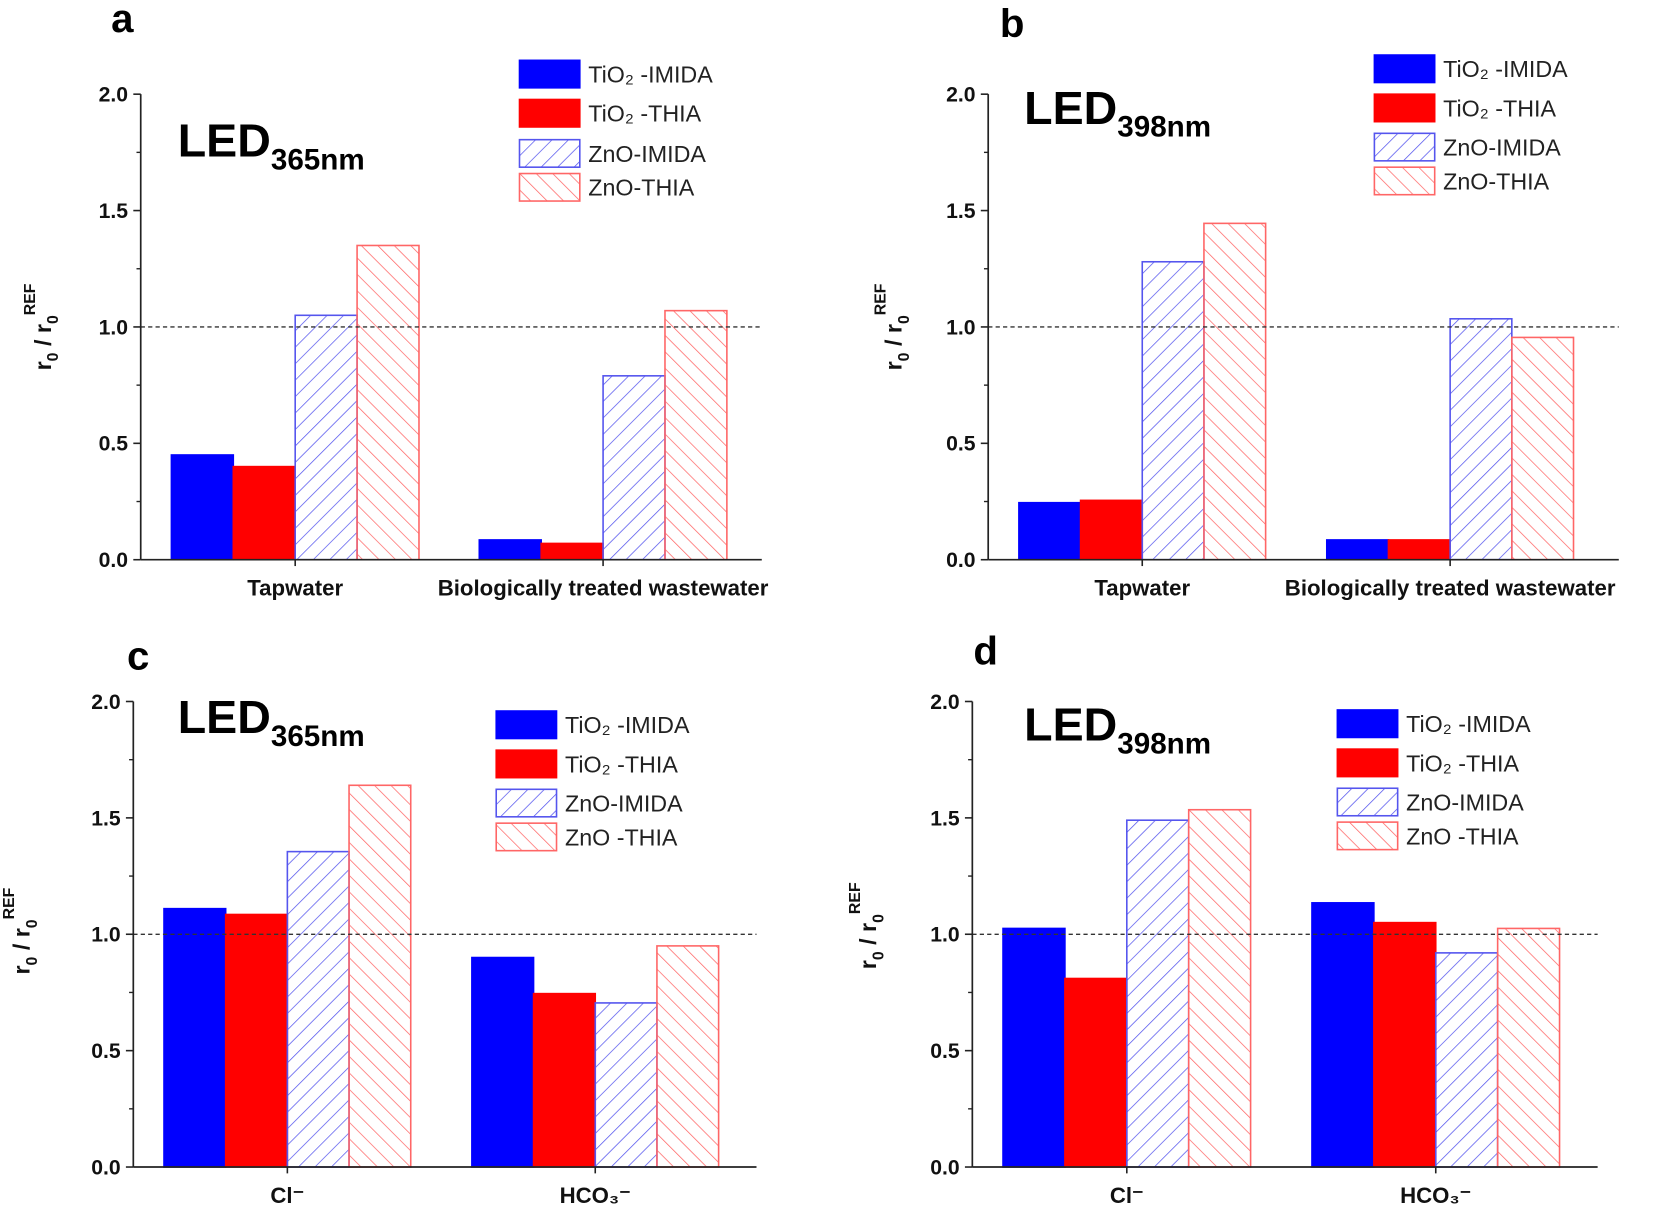 Image resolution: width=1659 pixels, height=1221 pixels. What do you see at coordinates (1012, 23) in the screenshot?
I see `panel-letter: b` at bounding box center [1012, 23].